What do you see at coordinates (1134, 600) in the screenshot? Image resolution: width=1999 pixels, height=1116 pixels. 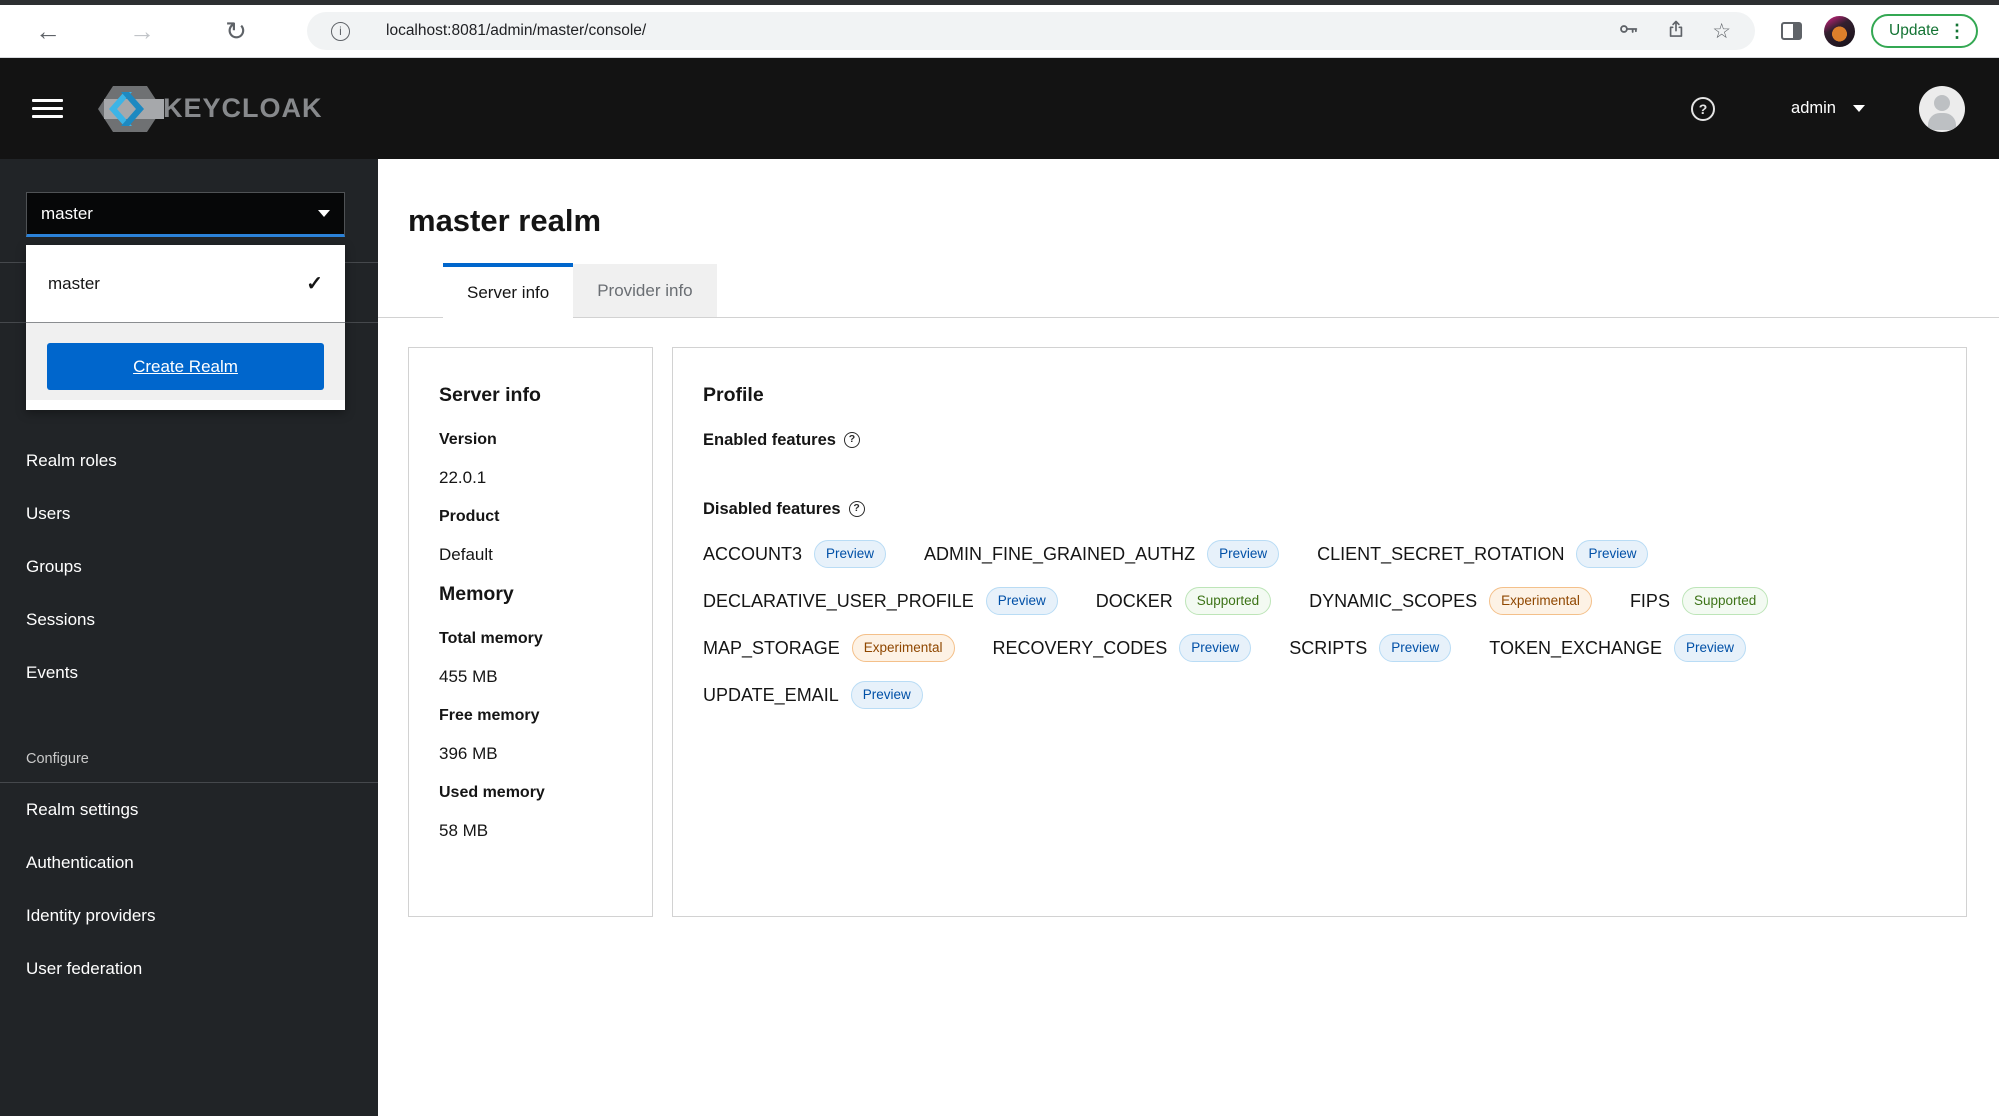 I see `feature-name: DOCKER` at bounding box center [1134, 600].